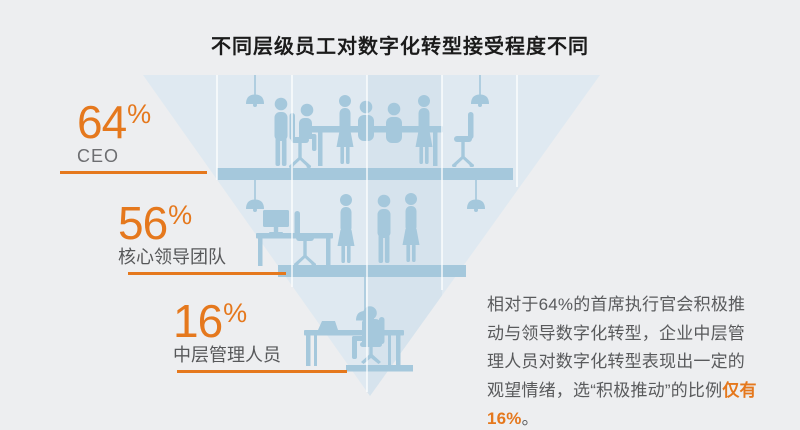 This screenshot has height=430, width=800. What do you see at coordinates (377, 146) in the screenshot?
I see `conference-table-icon` at bounding box center [377, 146].